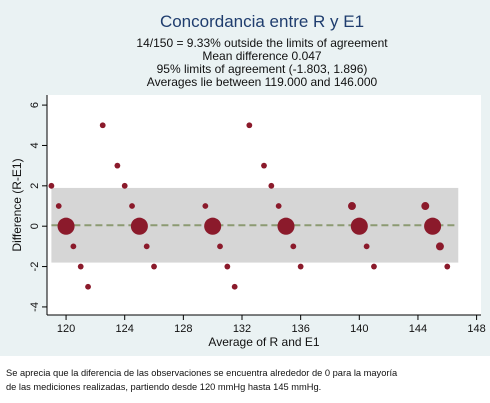  What do you see at coordinates (359, 329) in the screenshot?
I see `x-tick-label: 140` at bounding box center [359, 329].